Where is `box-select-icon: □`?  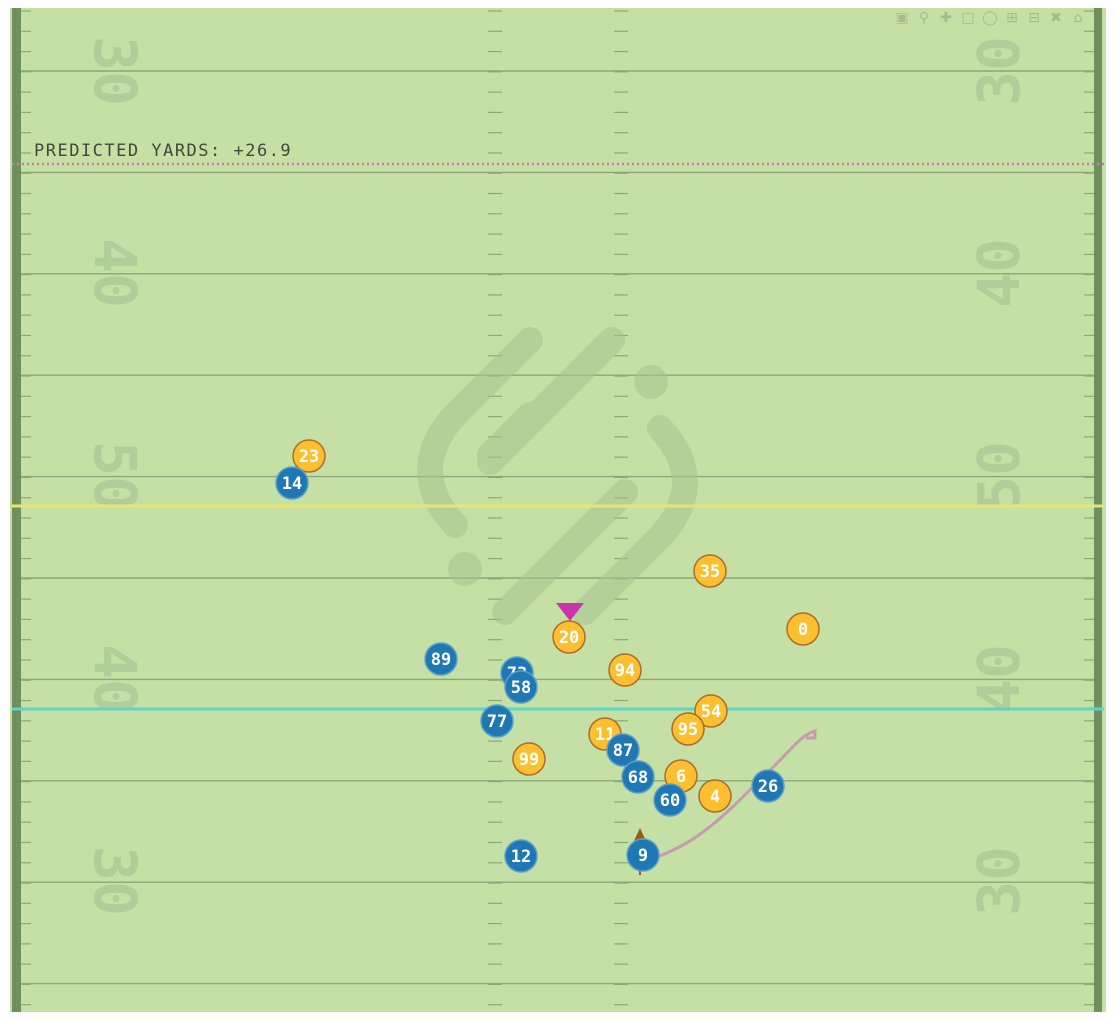
box-select-icon: □ is located at coordinates (968, 18).